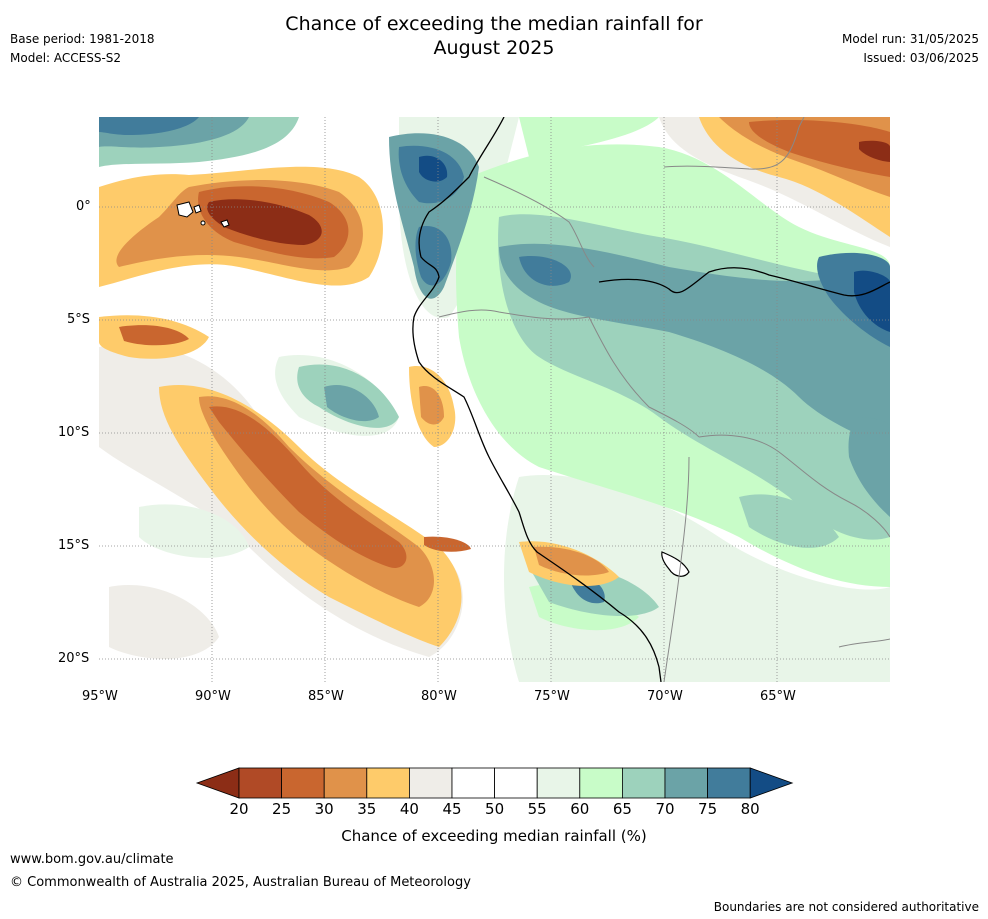  What do you see at coordinates (452, 809) in the screenshot?
I see `colorbar-tick-label: 45` at bounding box center [452, 809].